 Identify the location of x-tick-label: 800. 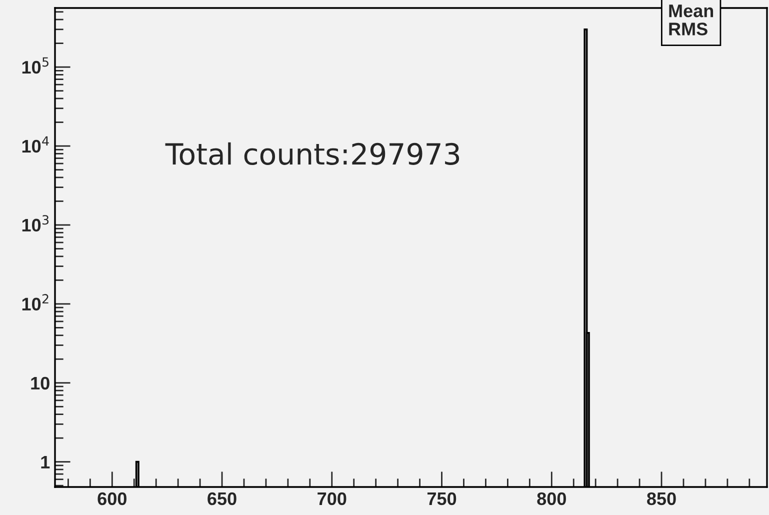
(551, 499).